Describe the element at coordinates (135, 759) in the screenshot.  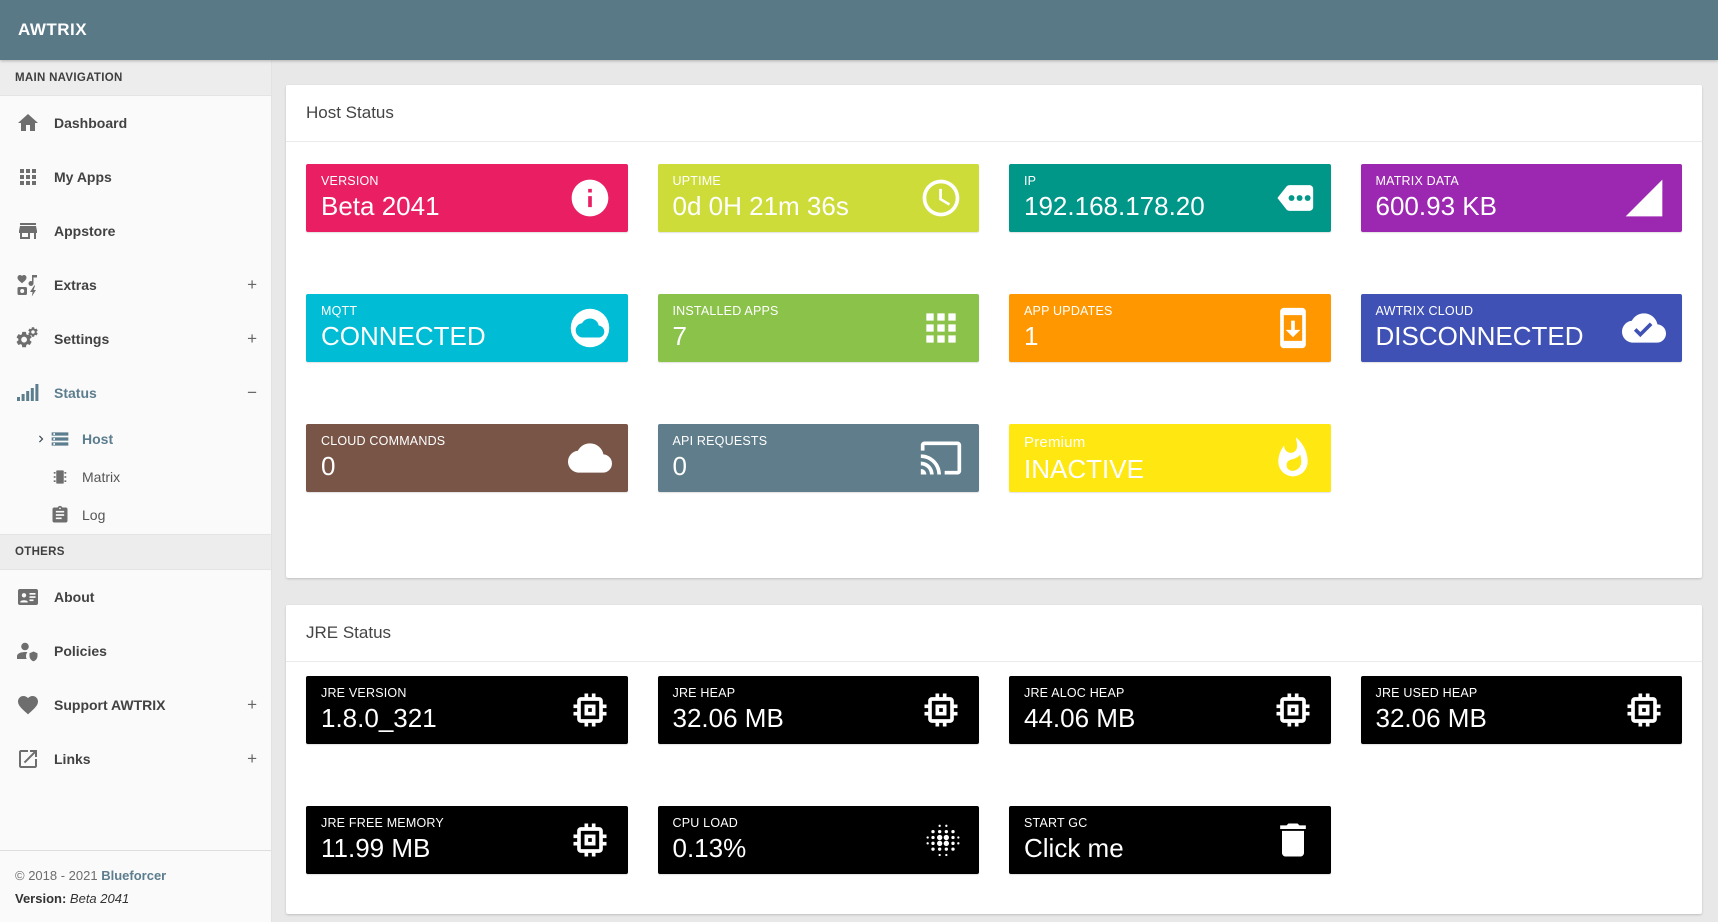
I see `sidebar-item-links: Links +` at that location.